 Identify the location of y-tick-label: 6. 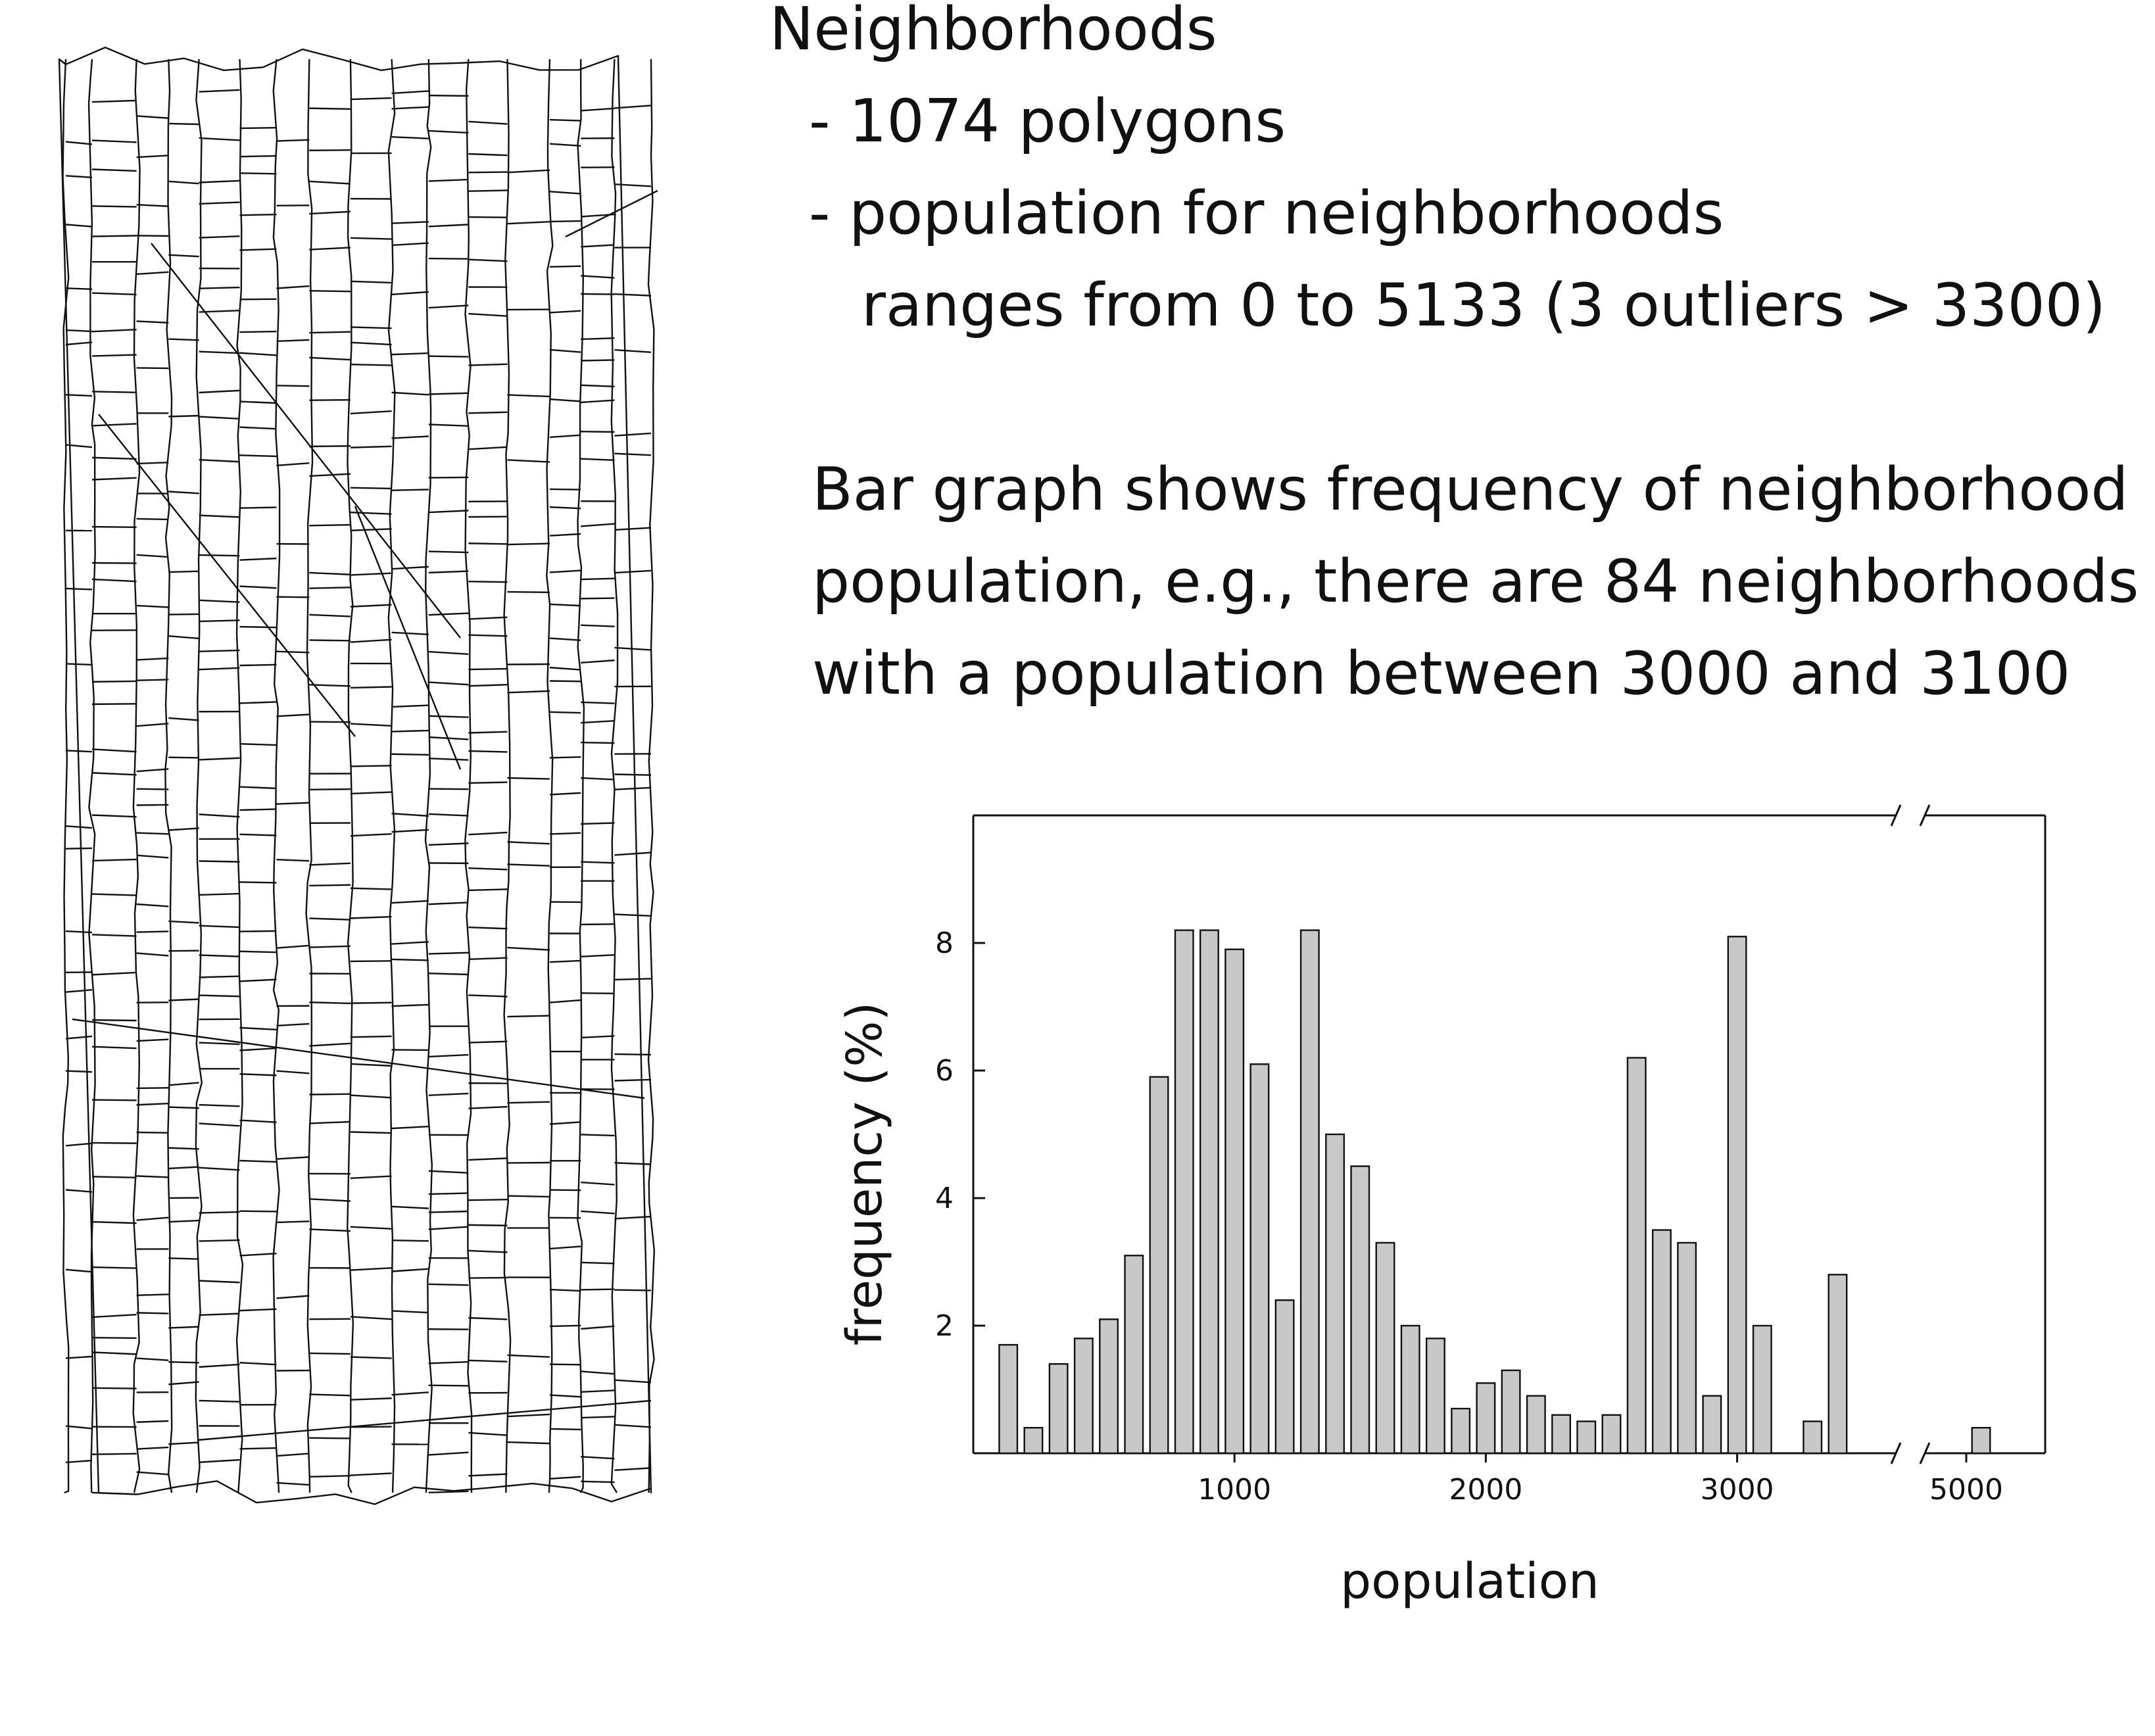
(944, 1071).